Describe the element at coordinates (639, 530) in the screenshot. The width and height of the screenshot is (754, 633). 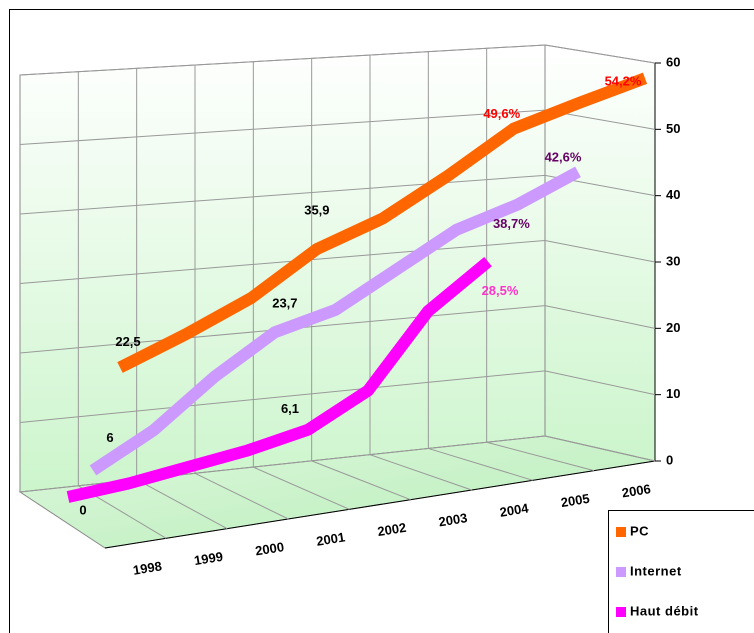
I see `legend-label: PC` at that location.